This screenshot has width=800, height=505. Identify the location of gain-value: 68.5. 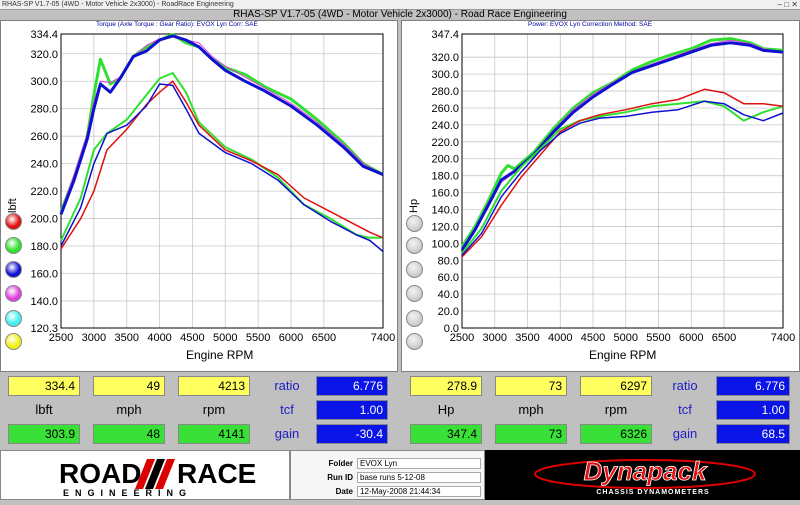
(753, 434).